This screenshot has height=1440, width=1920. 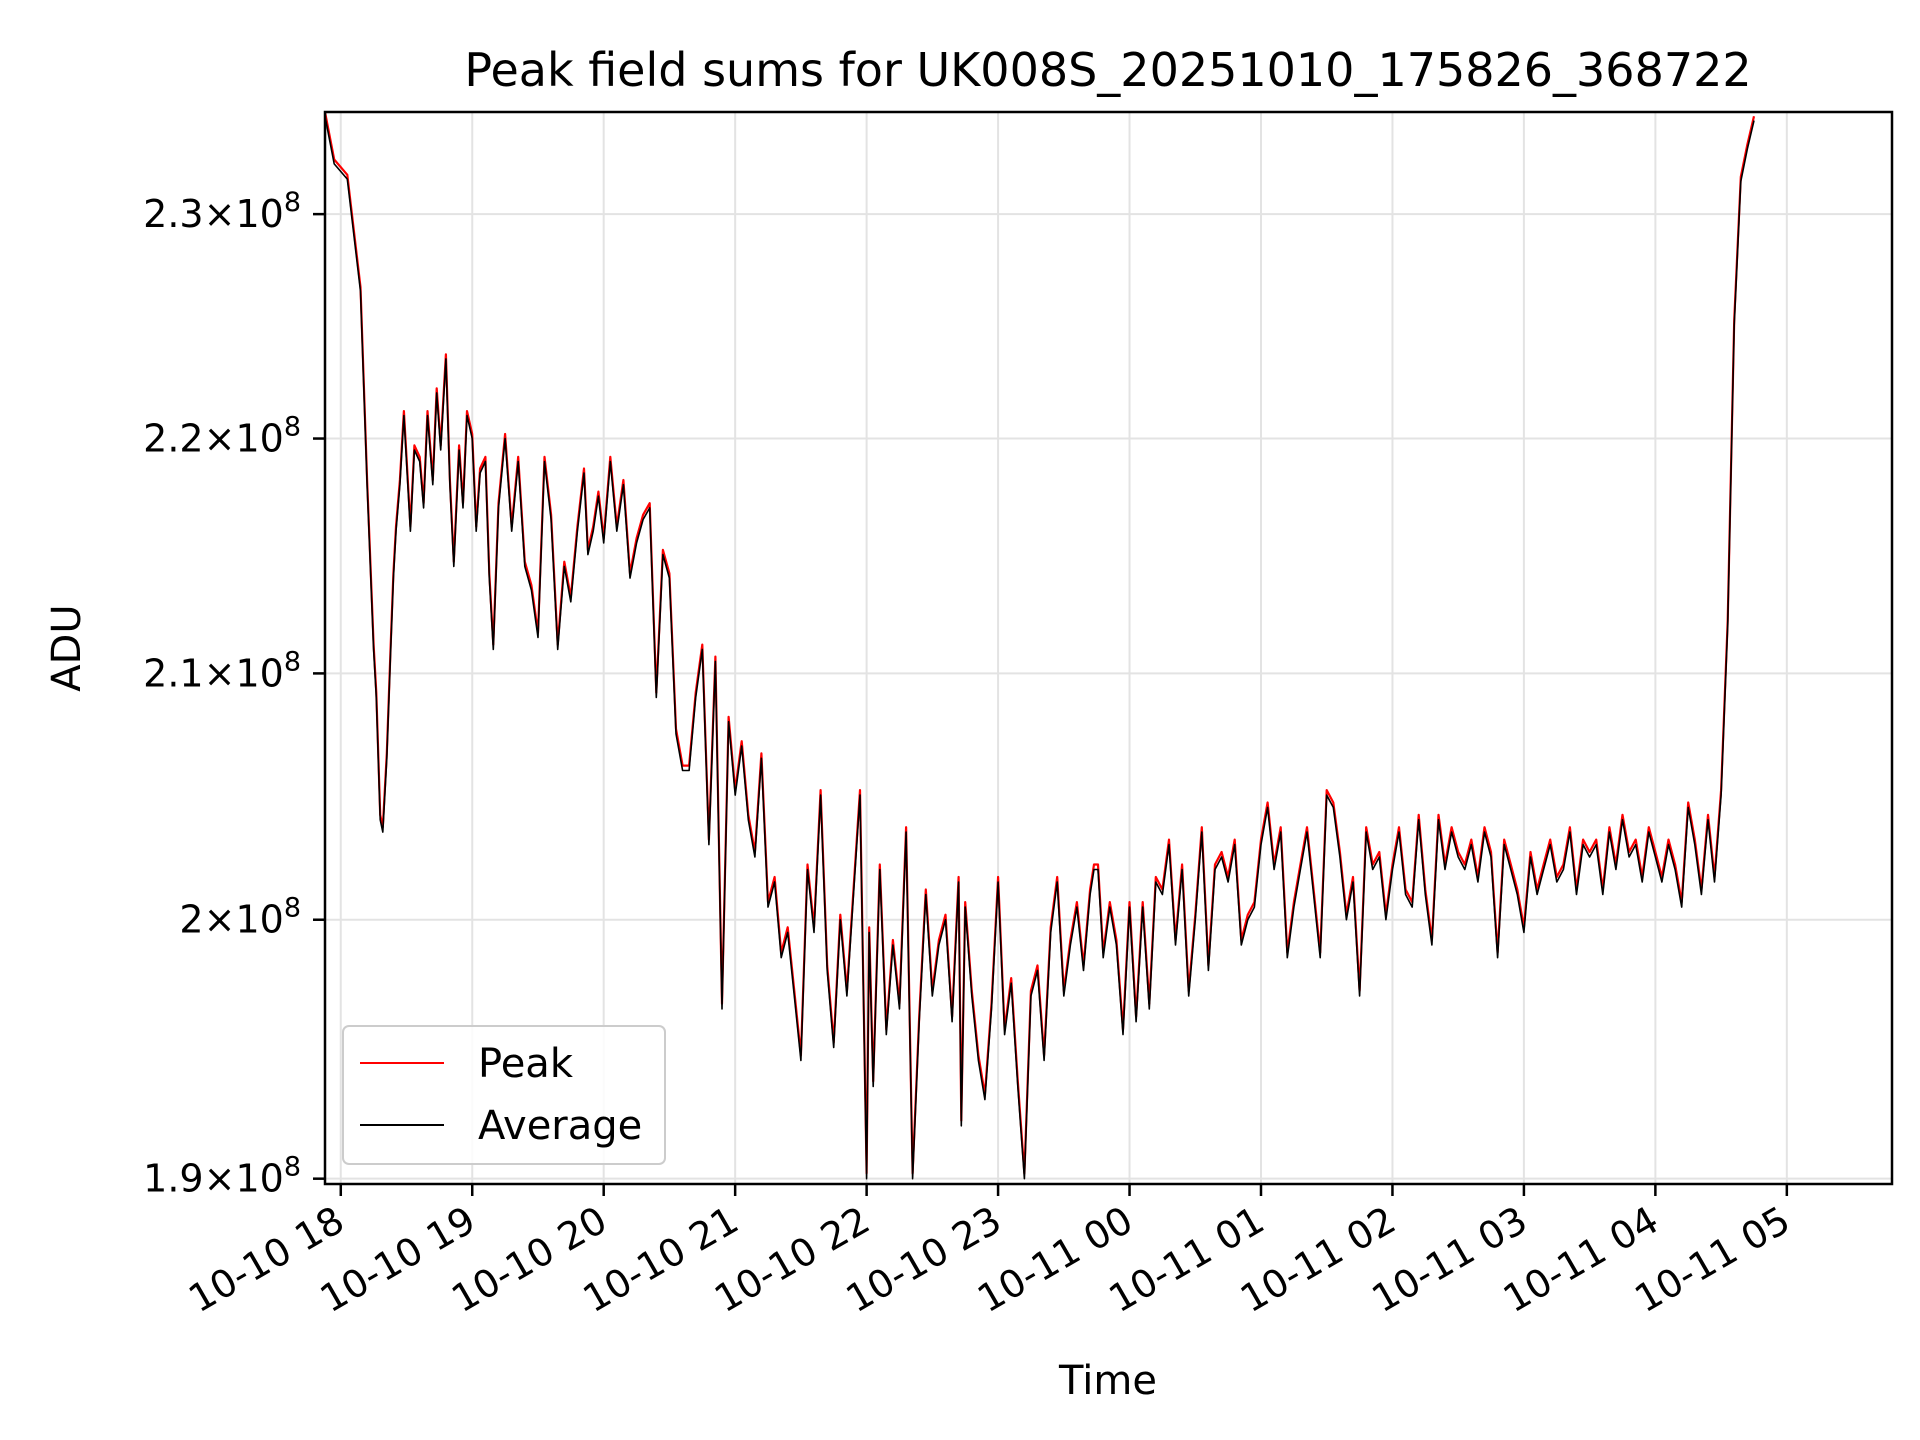 I want to click on y-tick-label: 2.2×108, so click(x=222, y=436).